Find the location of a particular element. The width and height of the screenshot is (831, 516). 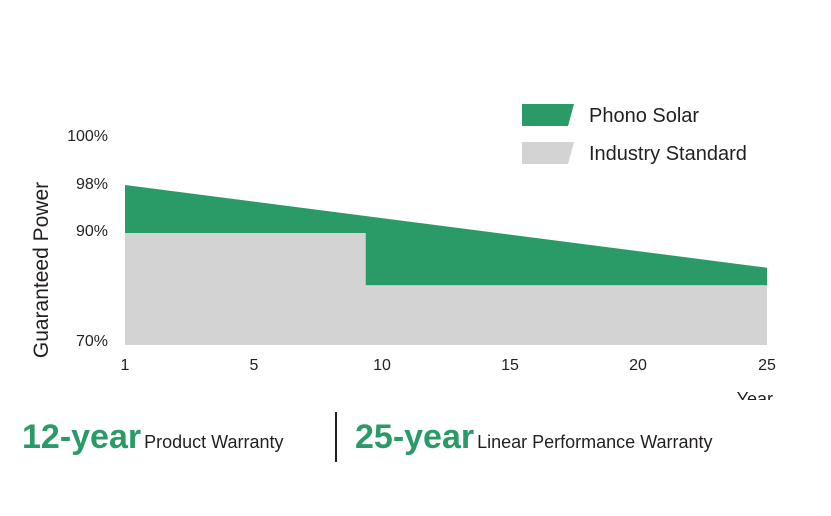

legend-industry-standard-swatch is located at coordinates (548, 153).